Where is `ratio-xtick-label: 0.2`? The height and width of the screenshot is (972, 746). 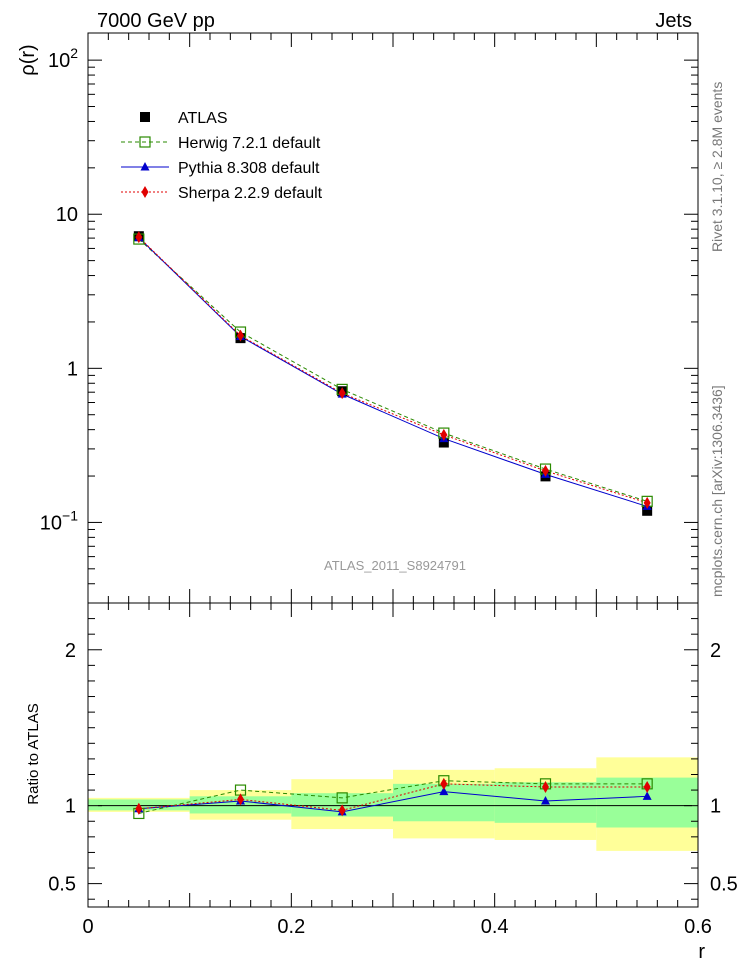
ratio-xtick-label: 0.2 is located at coordinates (291, 927).